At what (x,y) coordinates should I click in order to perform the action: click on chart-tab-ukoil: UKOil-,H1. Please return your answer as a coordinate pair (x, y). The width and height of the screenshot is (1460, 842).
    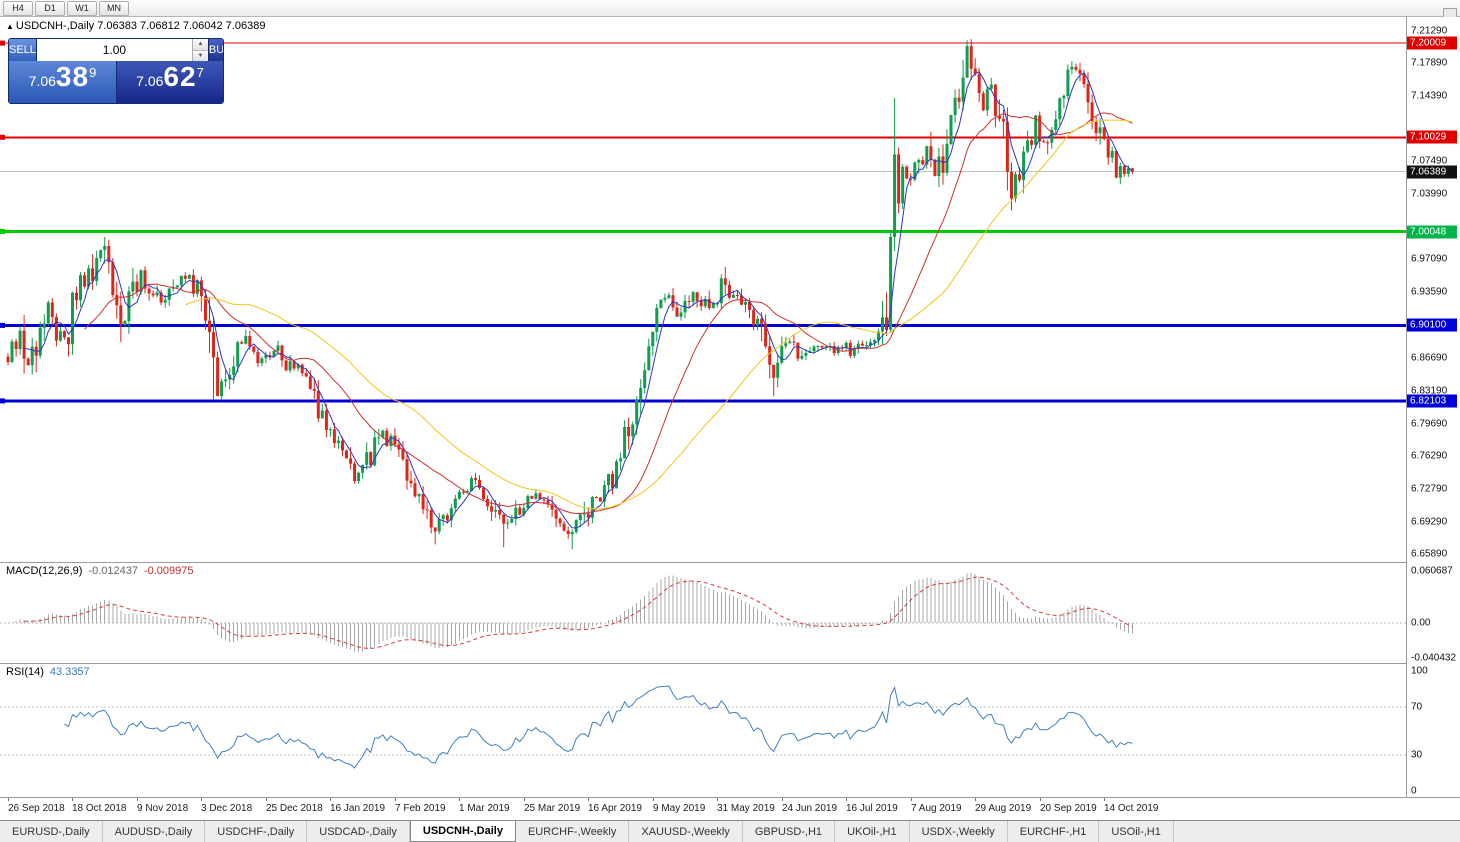
    Looking at the image, I should click on (872, 831).